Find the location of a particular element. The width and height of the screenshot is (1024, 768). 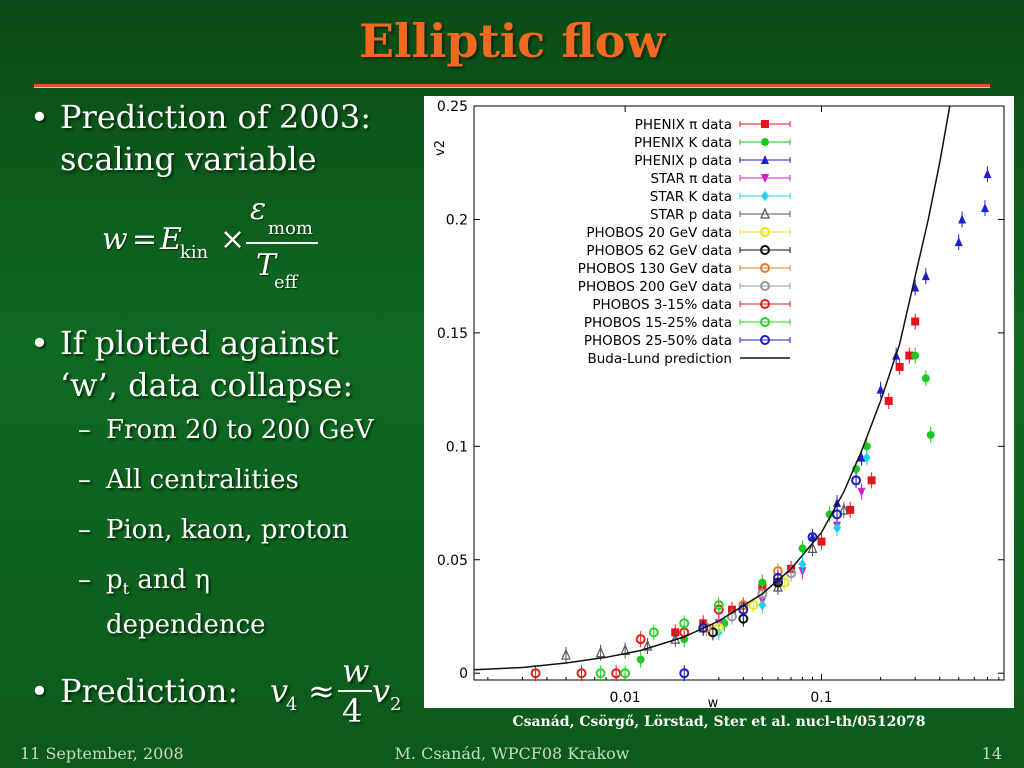

formula-w: w is located at coordinates (115, 239).